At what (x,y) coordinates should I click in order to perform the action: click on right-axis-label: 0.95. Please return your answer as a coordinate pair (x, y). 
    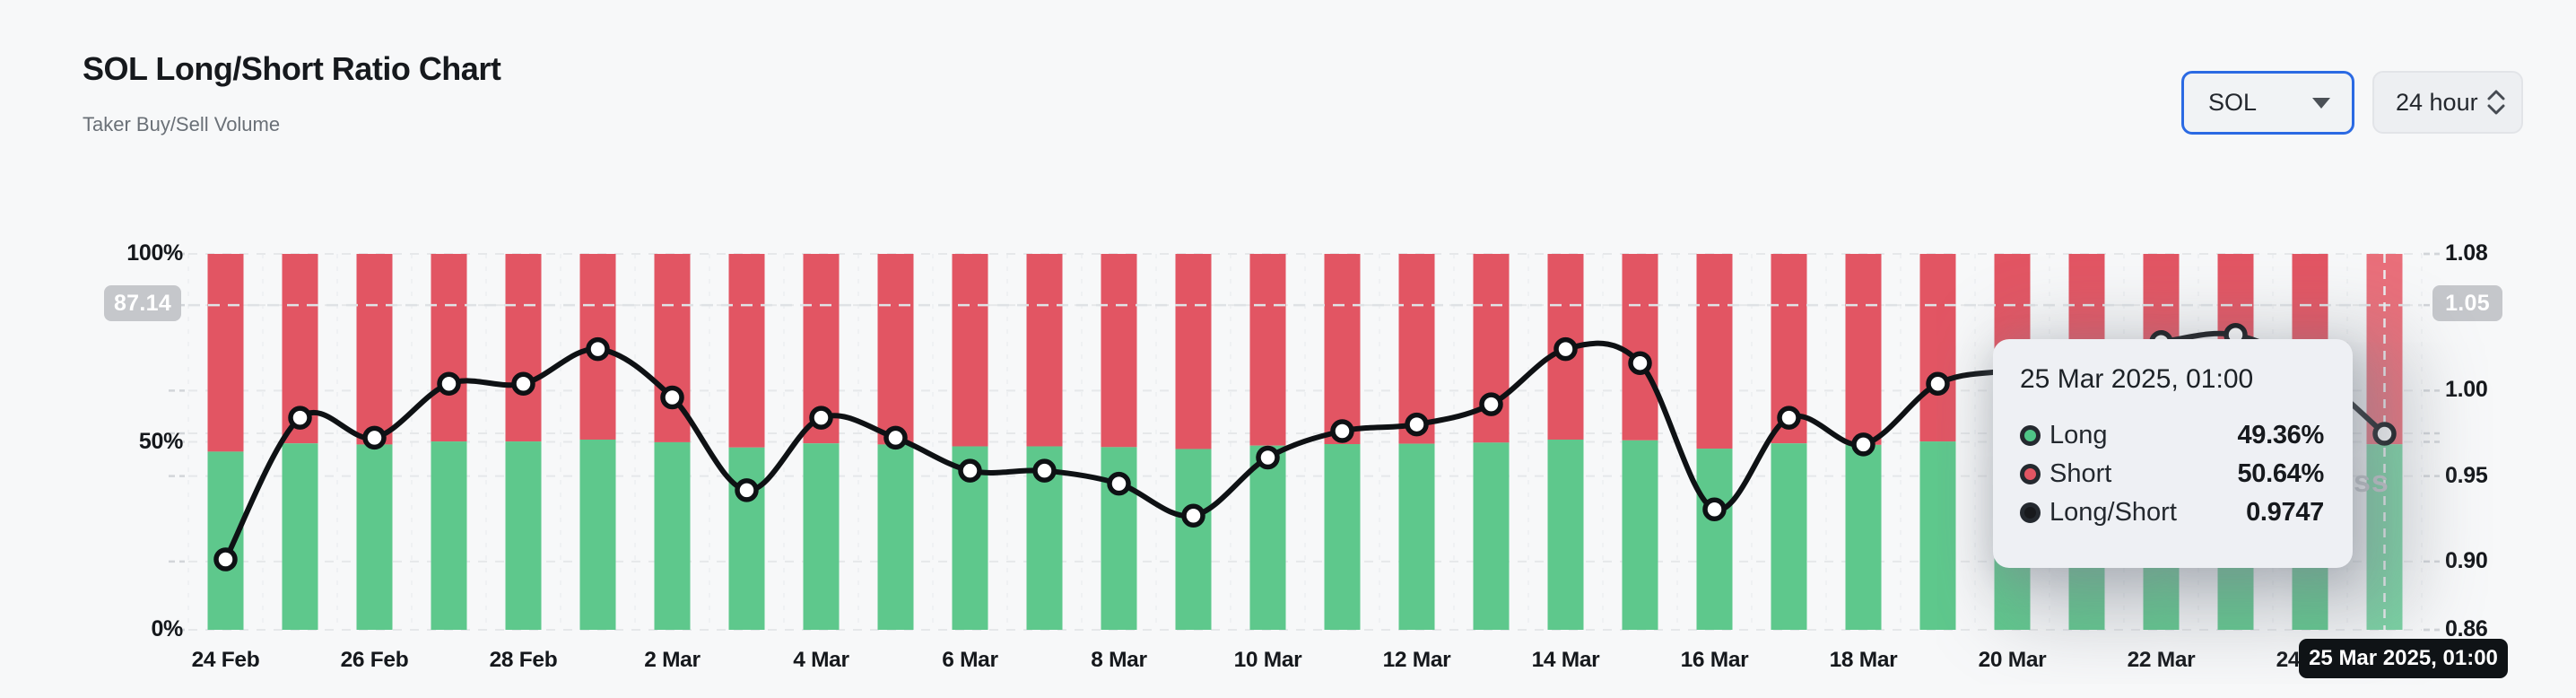
    Looking at the image, I should click on (2466, 475).